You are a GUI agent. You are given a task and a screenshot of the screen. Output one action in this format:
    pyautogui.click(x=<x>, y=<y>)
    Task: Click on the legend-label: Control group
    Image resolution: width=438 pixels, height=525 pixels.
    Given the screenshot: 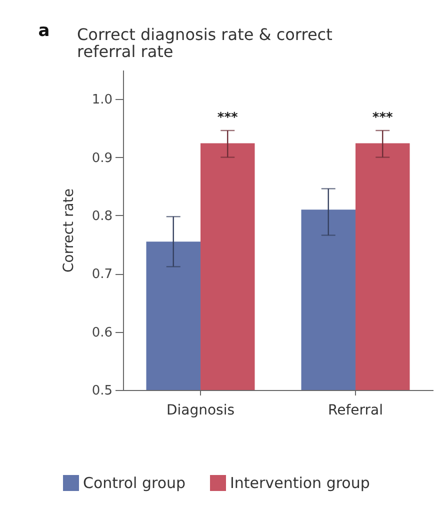 What is the action you would take?
    pyautogui.click(x=134, y=483)
    